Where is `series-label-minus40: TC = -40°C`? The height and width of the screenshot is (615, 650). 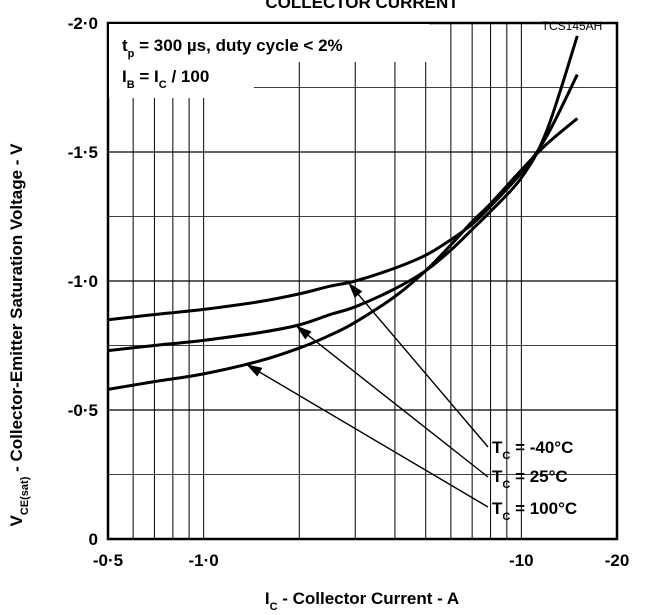
series-label-minus40: TC = -40°C is located at coordinates (532, 450).